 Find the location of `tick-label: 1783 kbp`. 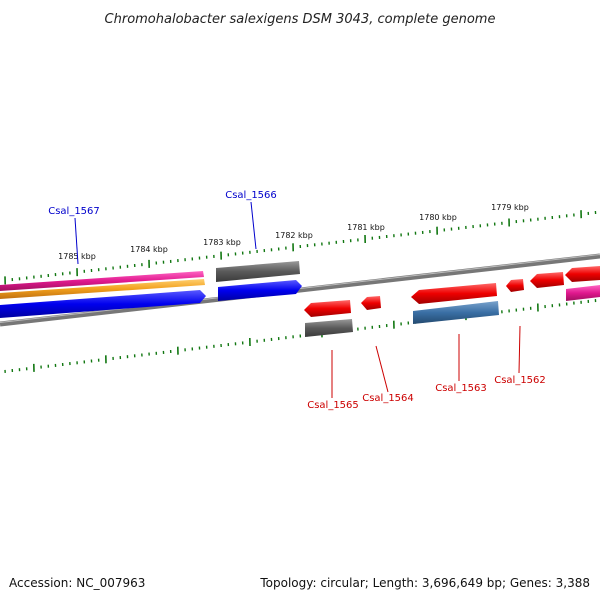

tick-label: 1783 kbp is located at coordinates (222, 242).